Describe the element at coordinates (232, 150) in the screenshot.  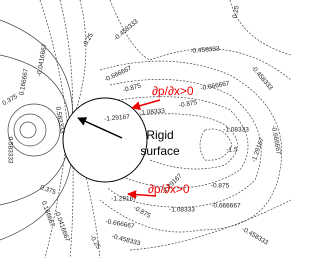
I see `contour-label: -1.5` at that location.